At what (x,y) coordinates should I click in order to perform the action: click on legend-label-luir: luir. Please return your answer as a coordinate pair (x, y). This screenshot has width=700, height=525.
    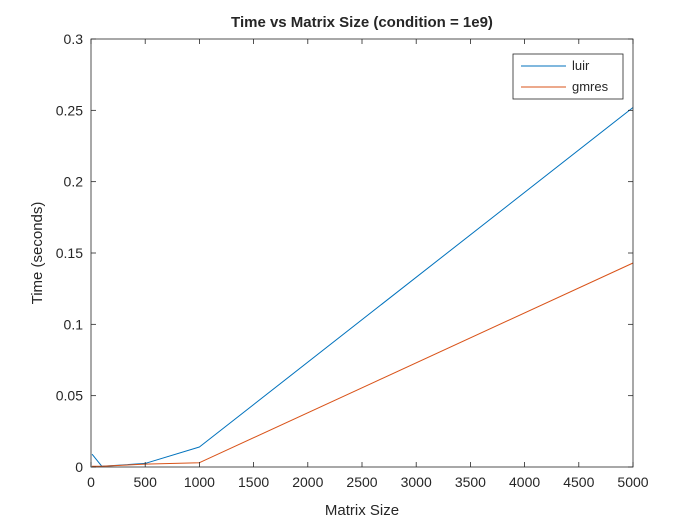
    Looking at the image, I should click on (581, 65).